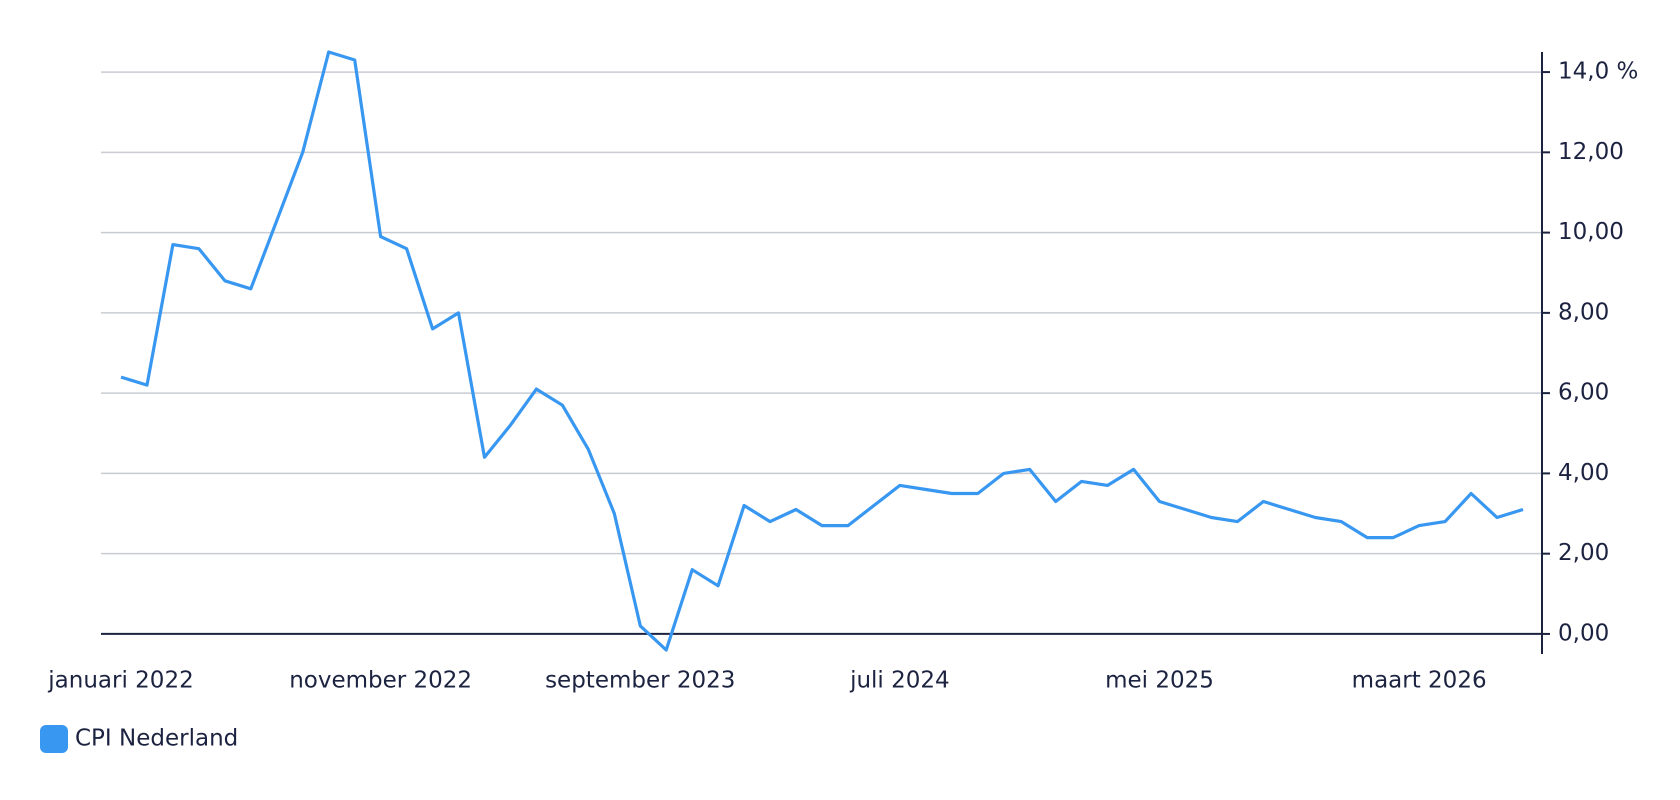 This screenshot has width=1680, height=800. Describe the element at coordinates (156, 739) in the screenshot. I see `legend-label: CPI Nederland` at that location.